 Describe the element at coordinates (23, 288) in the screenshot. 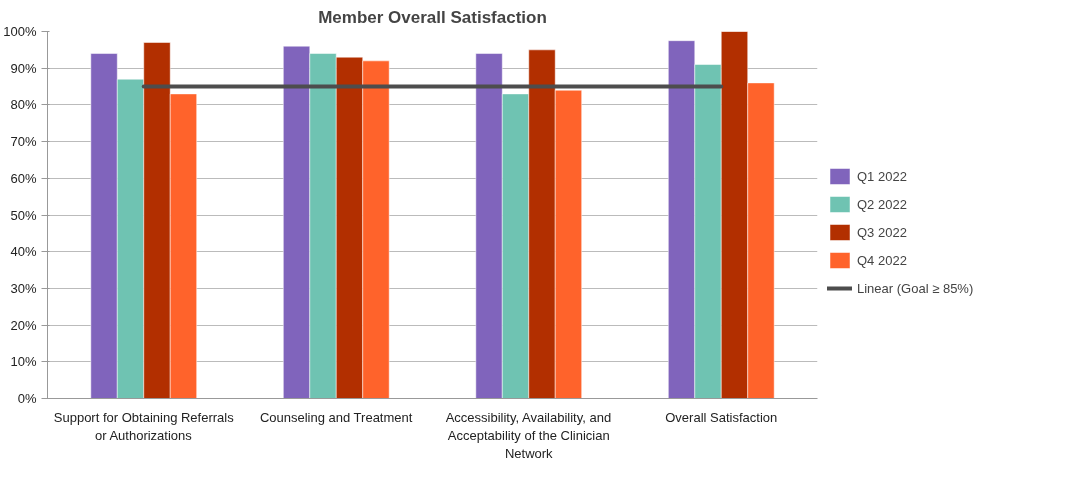

I see `y-tick-label: 30%` at that location.